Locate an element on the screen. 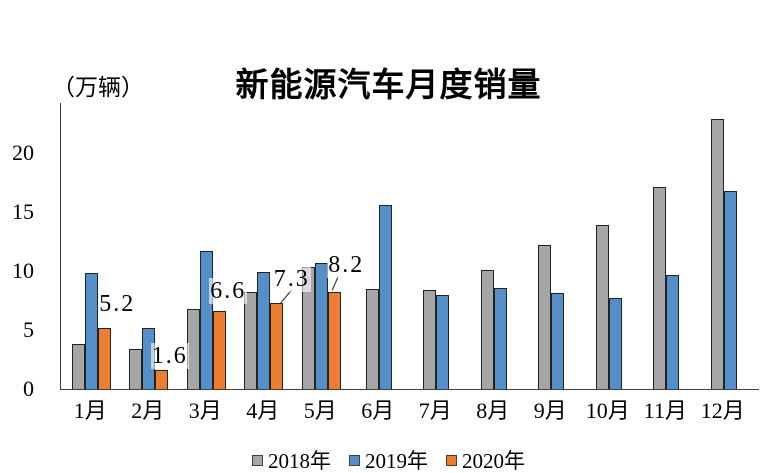 This screenshot has height=473, width=777. bar-2018年-12月 is located at coordinates (717, 253).